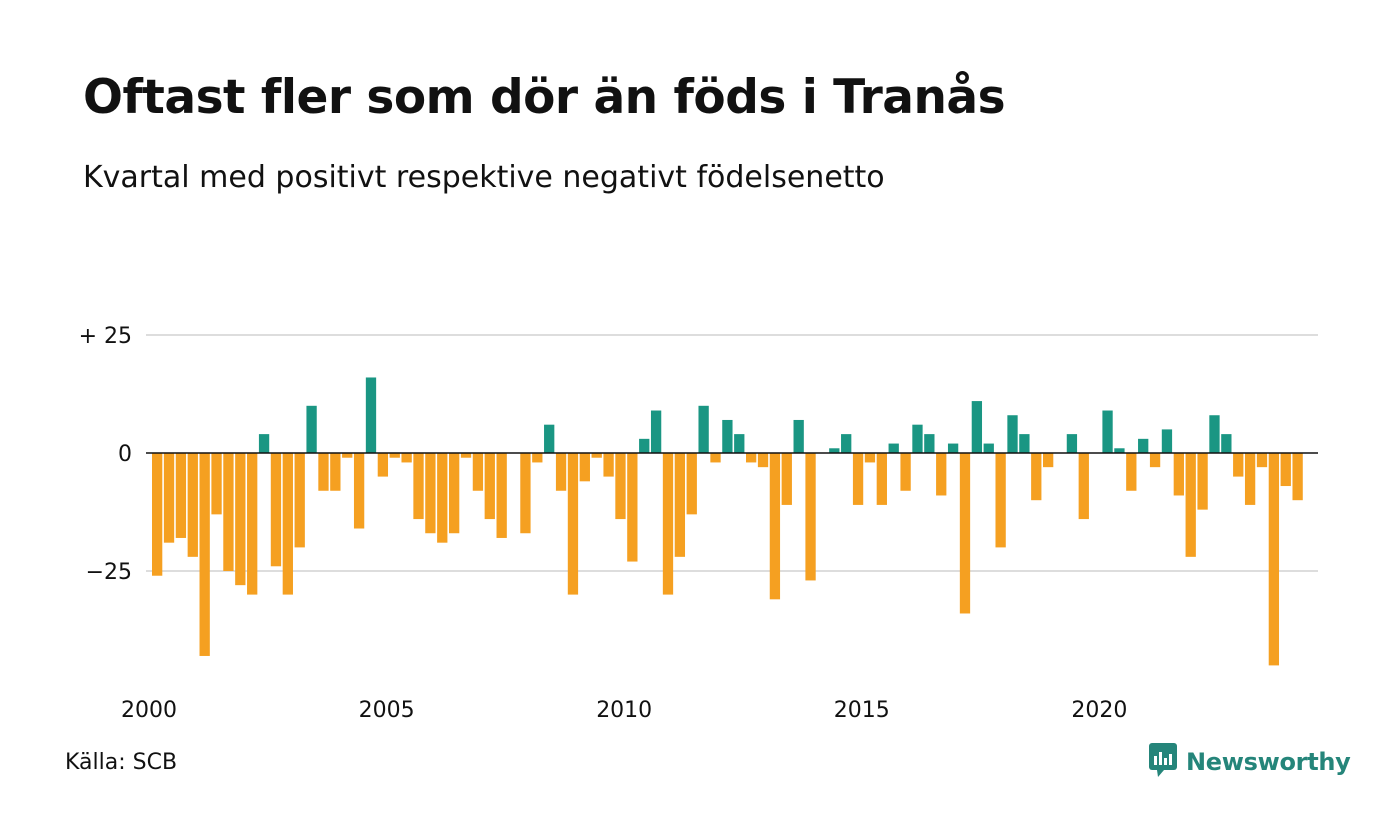  I want to click on x-tick-label: 2010, so click(624, 709).